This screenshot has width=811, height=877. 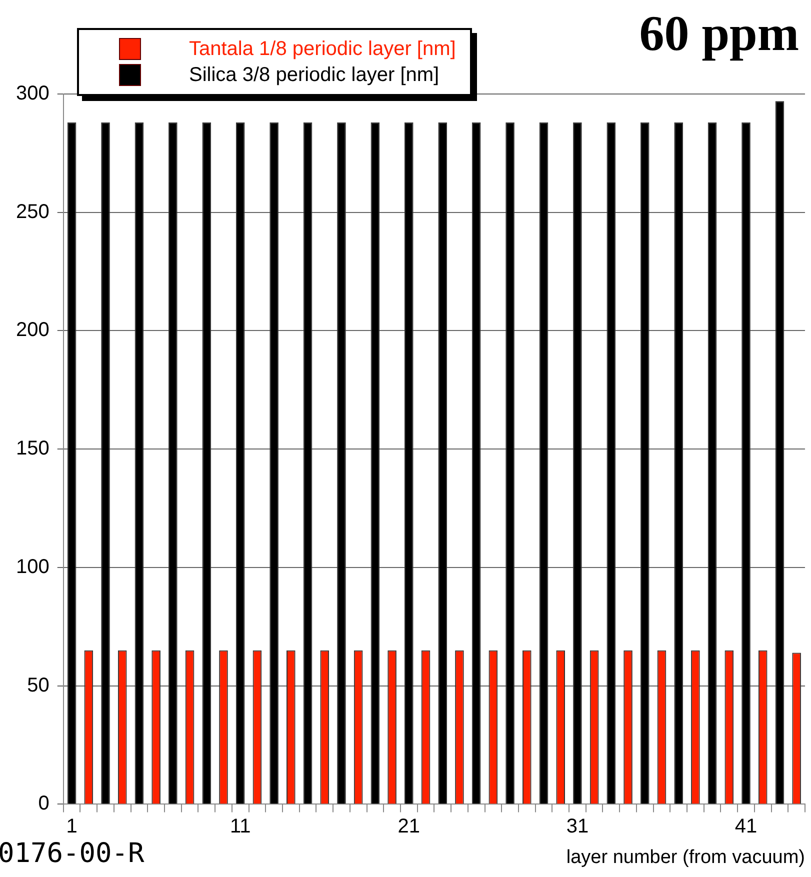 What do you see at coordinates (44, 803) in the screenshot?
I see `y-tick-label: 0` at bounding box center [44, 803].